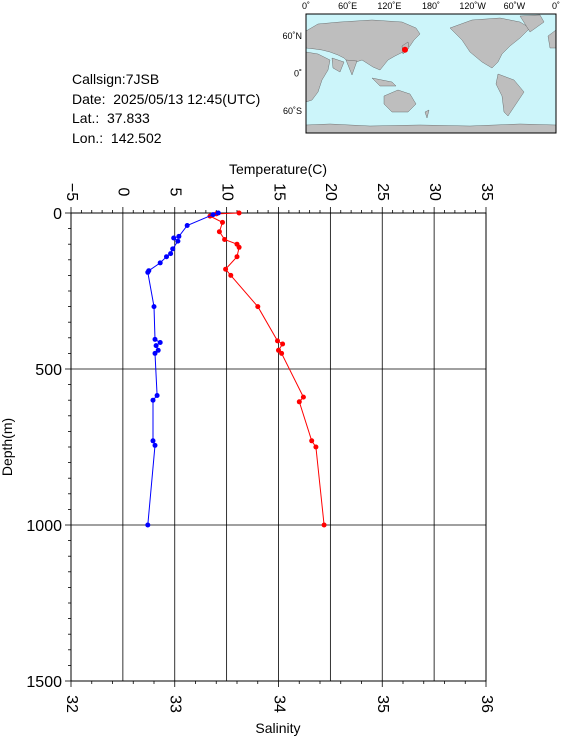  What do you see at coordinates (44, 448) in the screenshot?
I see `depth-tick-labels: 0 500 1000 1500` at bounding box center [44, 448].